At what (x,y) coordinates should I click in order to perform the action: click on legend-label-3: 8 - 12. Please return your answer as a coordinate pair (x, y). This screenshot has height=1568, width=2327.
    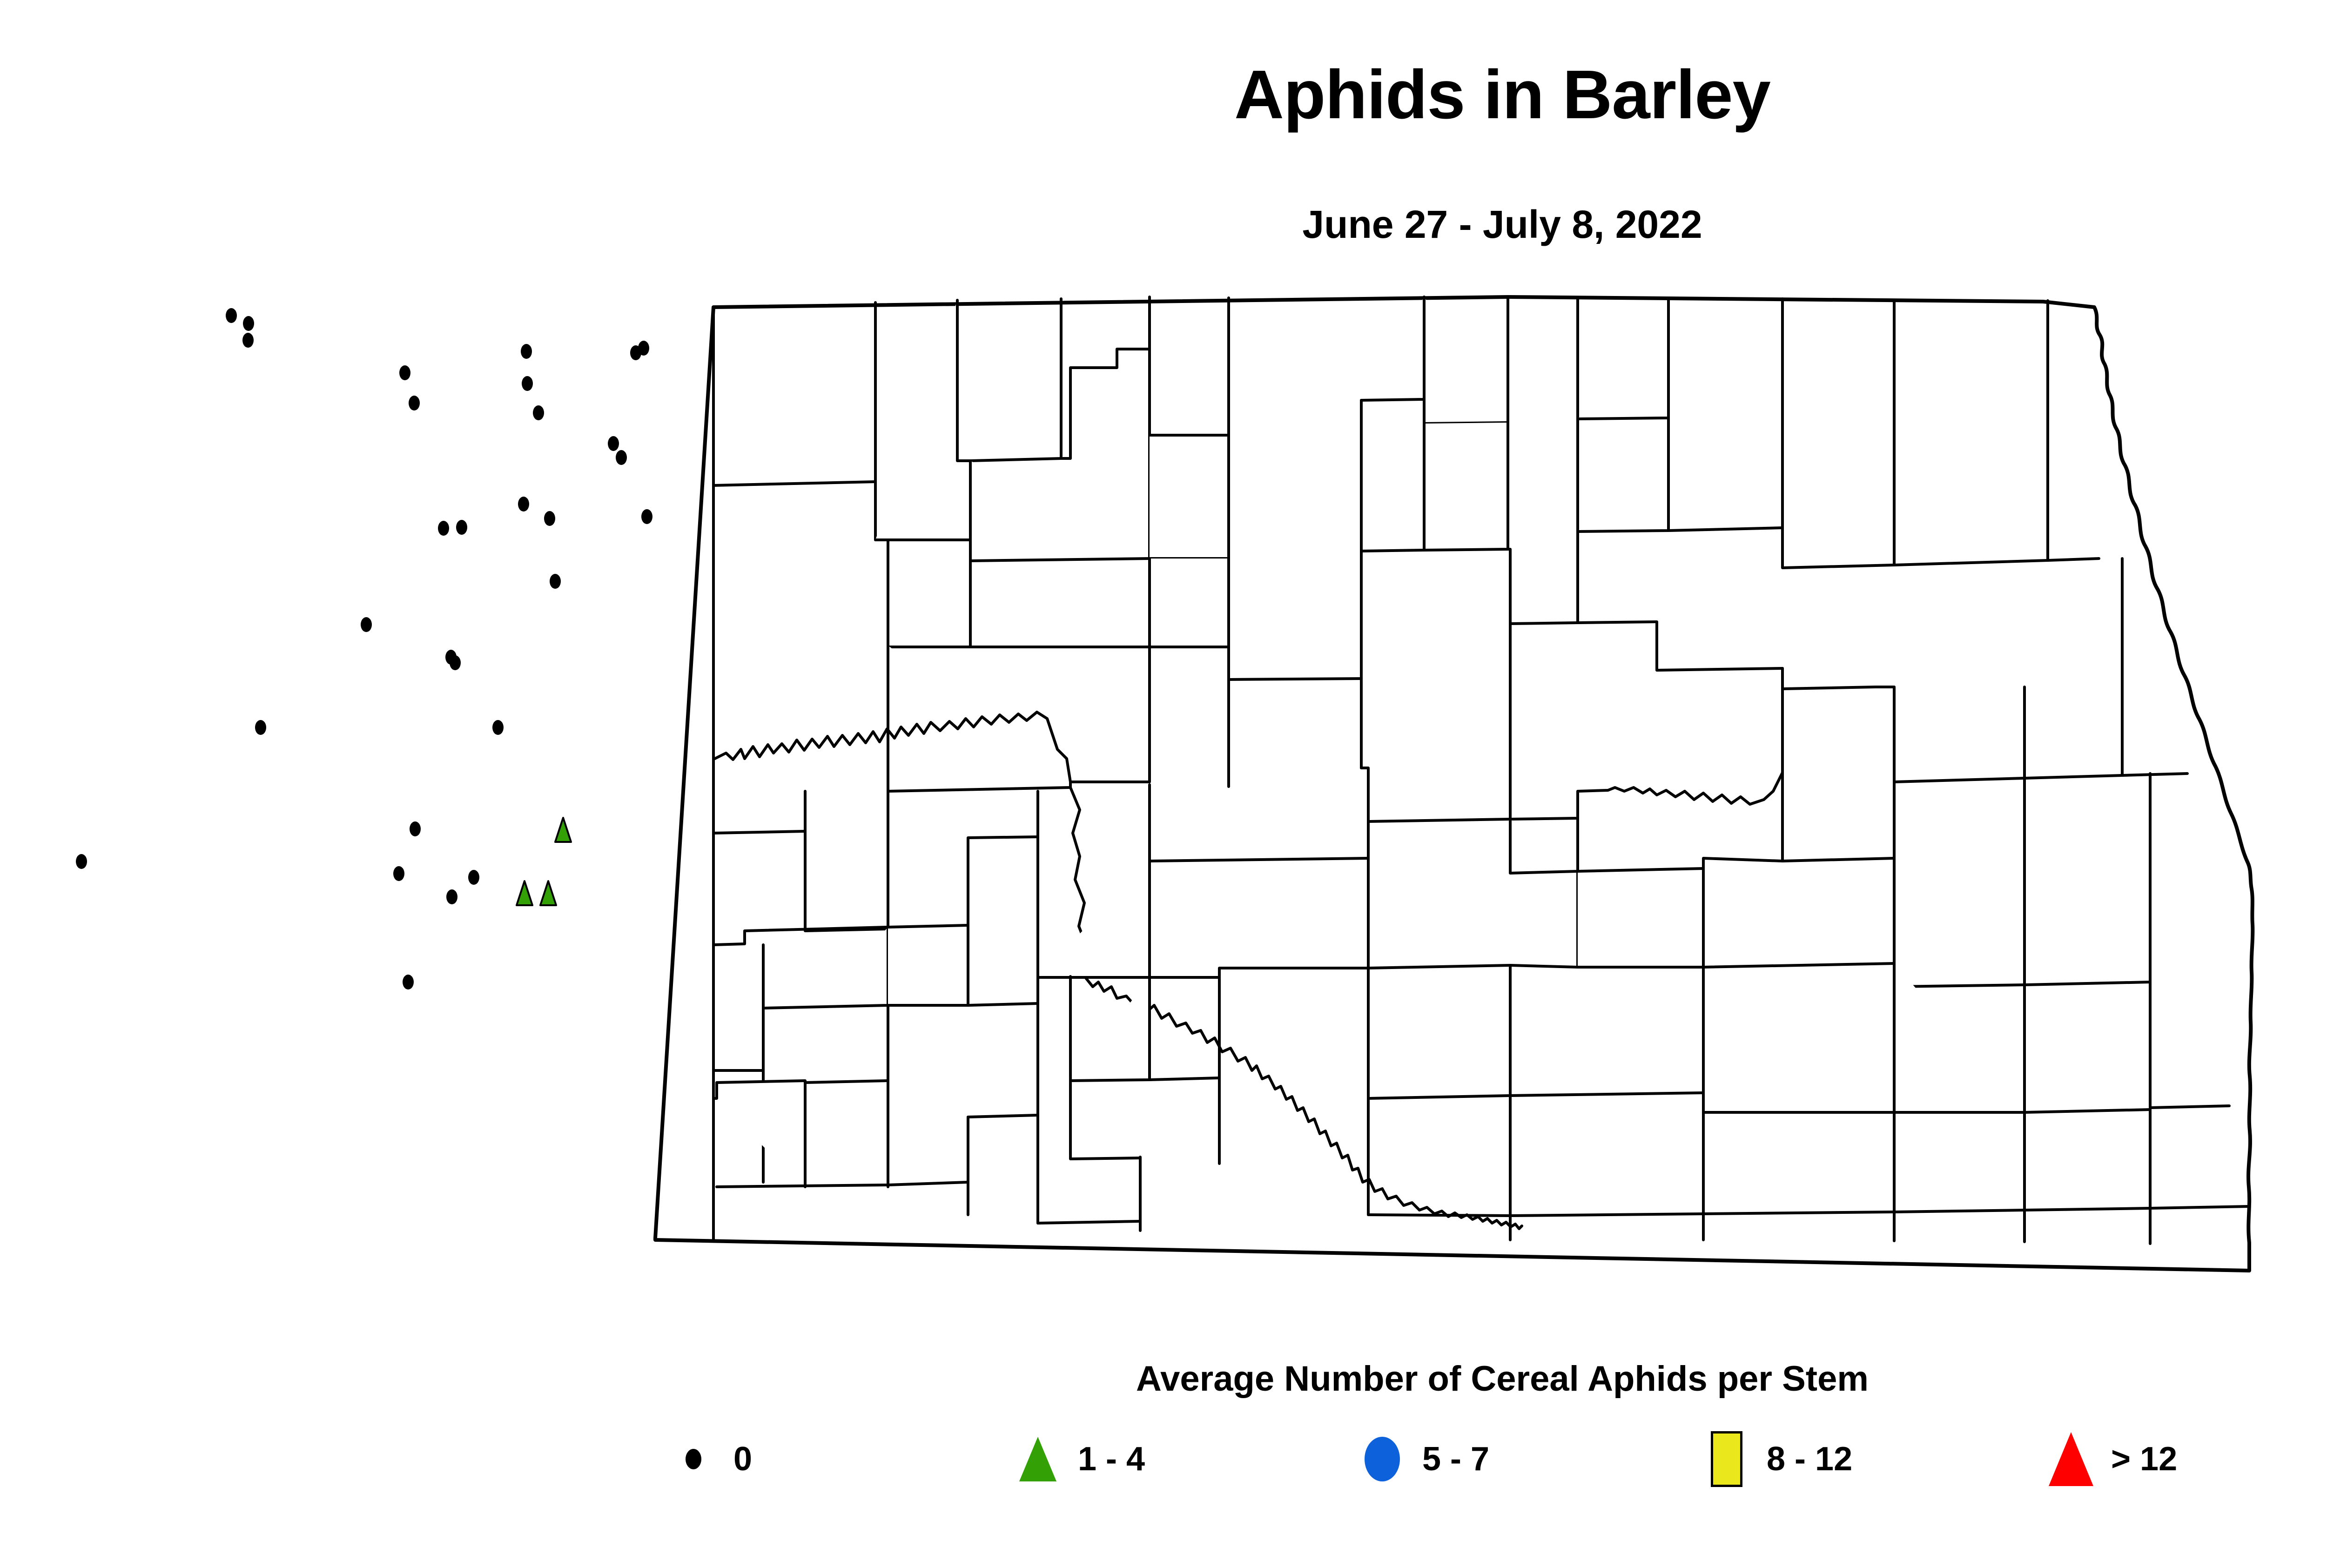
    Looking at the image, I should click on (1810, 1459).